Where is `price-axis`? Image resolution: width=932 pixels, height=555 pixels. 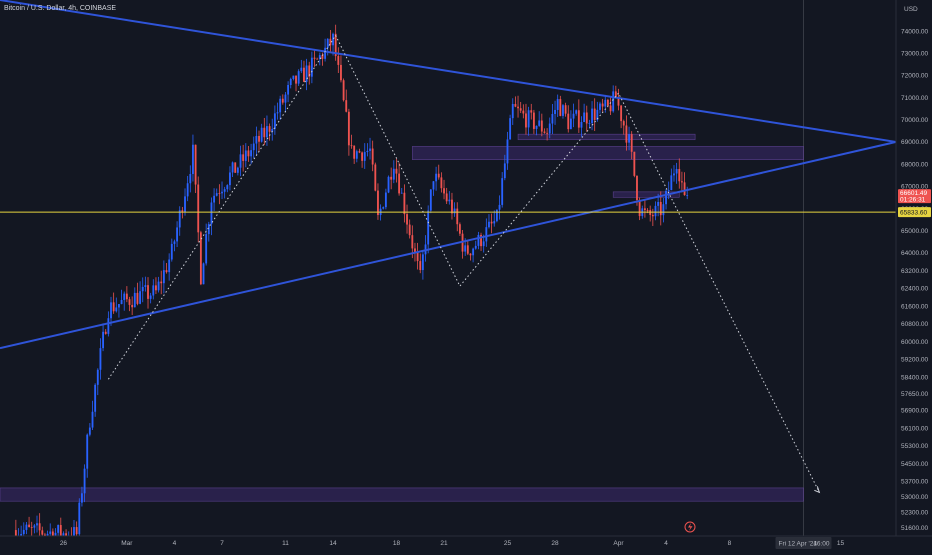 price-axis is located at coordinates (914, 275).